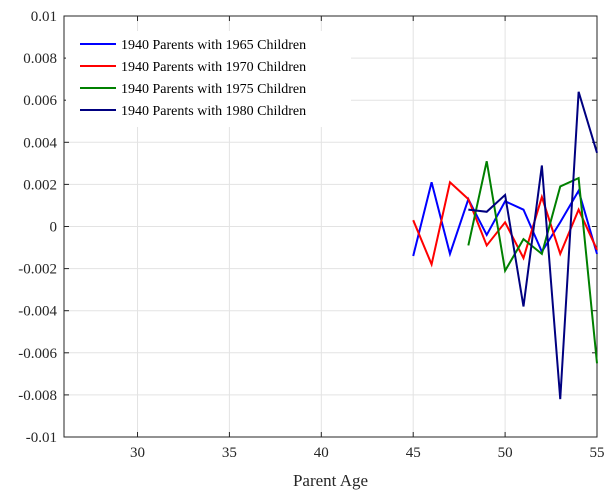 The image size is (606, 493). Describe the element at coordinates (40, 185) in the screenshot. I see `y-tick-label: 0.002` at that location.